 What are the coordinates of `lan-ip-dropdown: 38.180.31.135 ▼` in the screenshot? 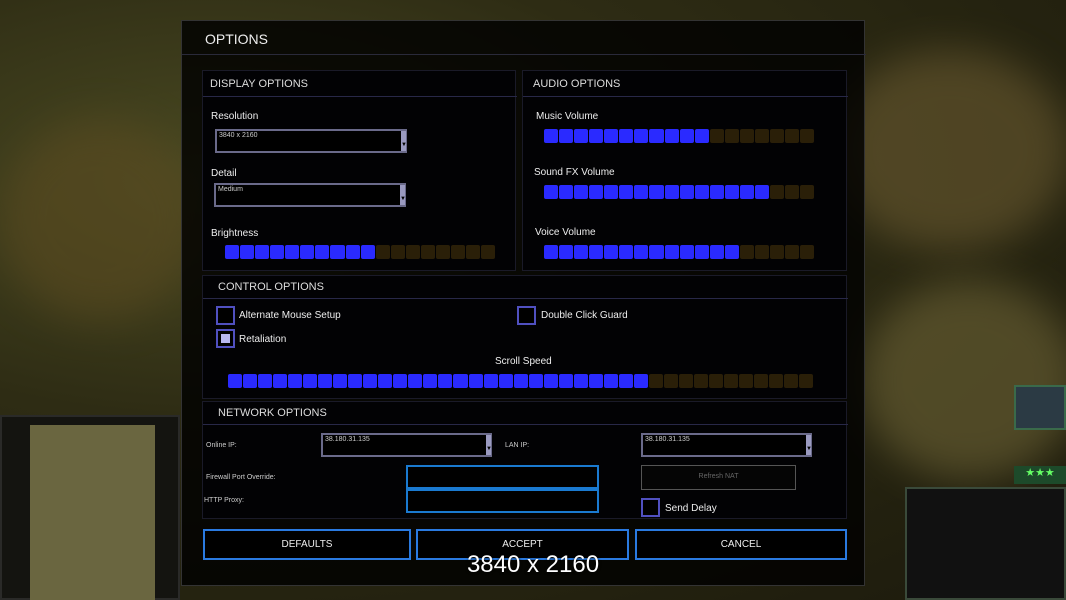 It's located at (726, 445).